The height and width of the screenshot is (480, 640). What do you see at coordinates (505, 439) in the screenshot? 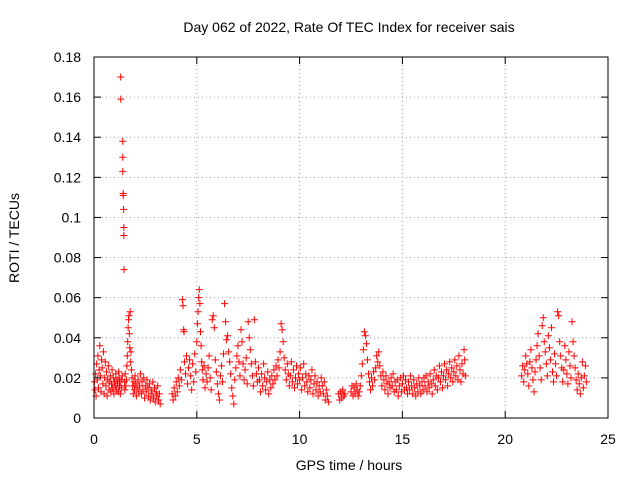
I see `x-tick-label: 20` at bounding box center [505, 439].